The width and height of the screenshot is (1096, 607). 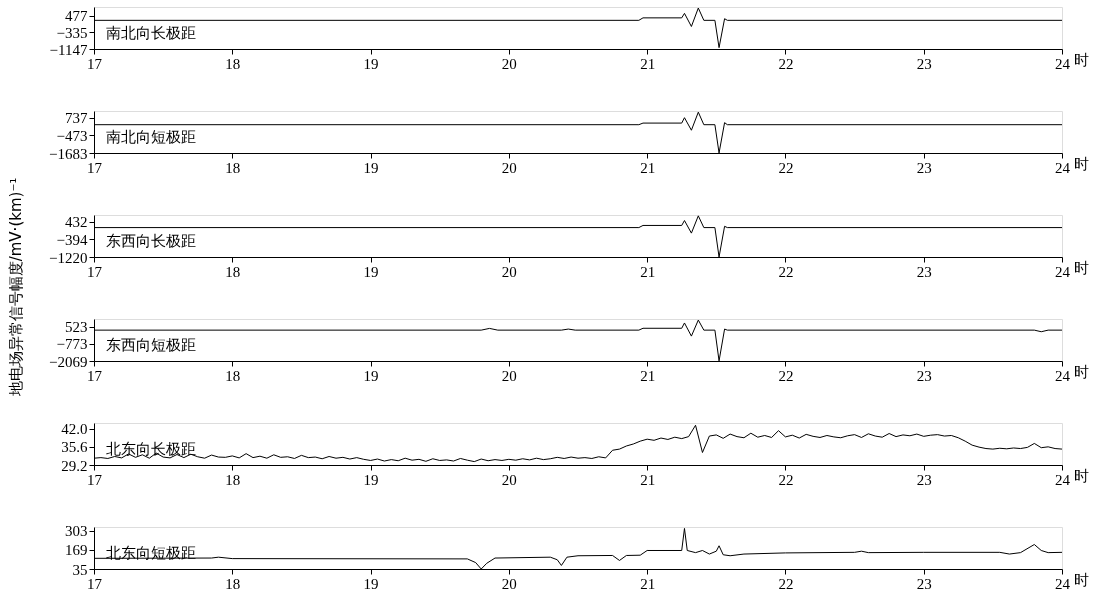 What do you see at coordinates (151, 449) in the screenshot?
I see `text: 北东向长极距` at bounding box center [151, 449].